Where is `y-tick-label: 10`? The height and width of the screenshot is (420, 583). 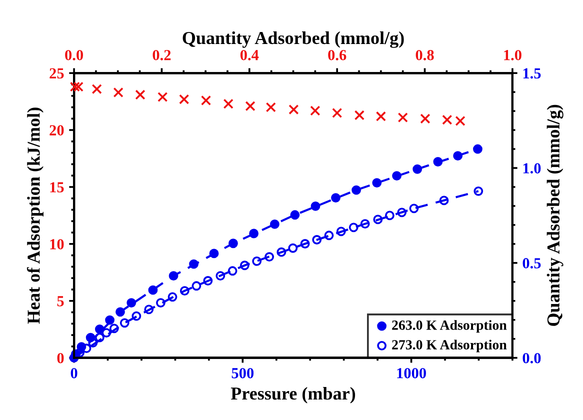
y-tick-label: 10 is located at coordinates (57, 244).